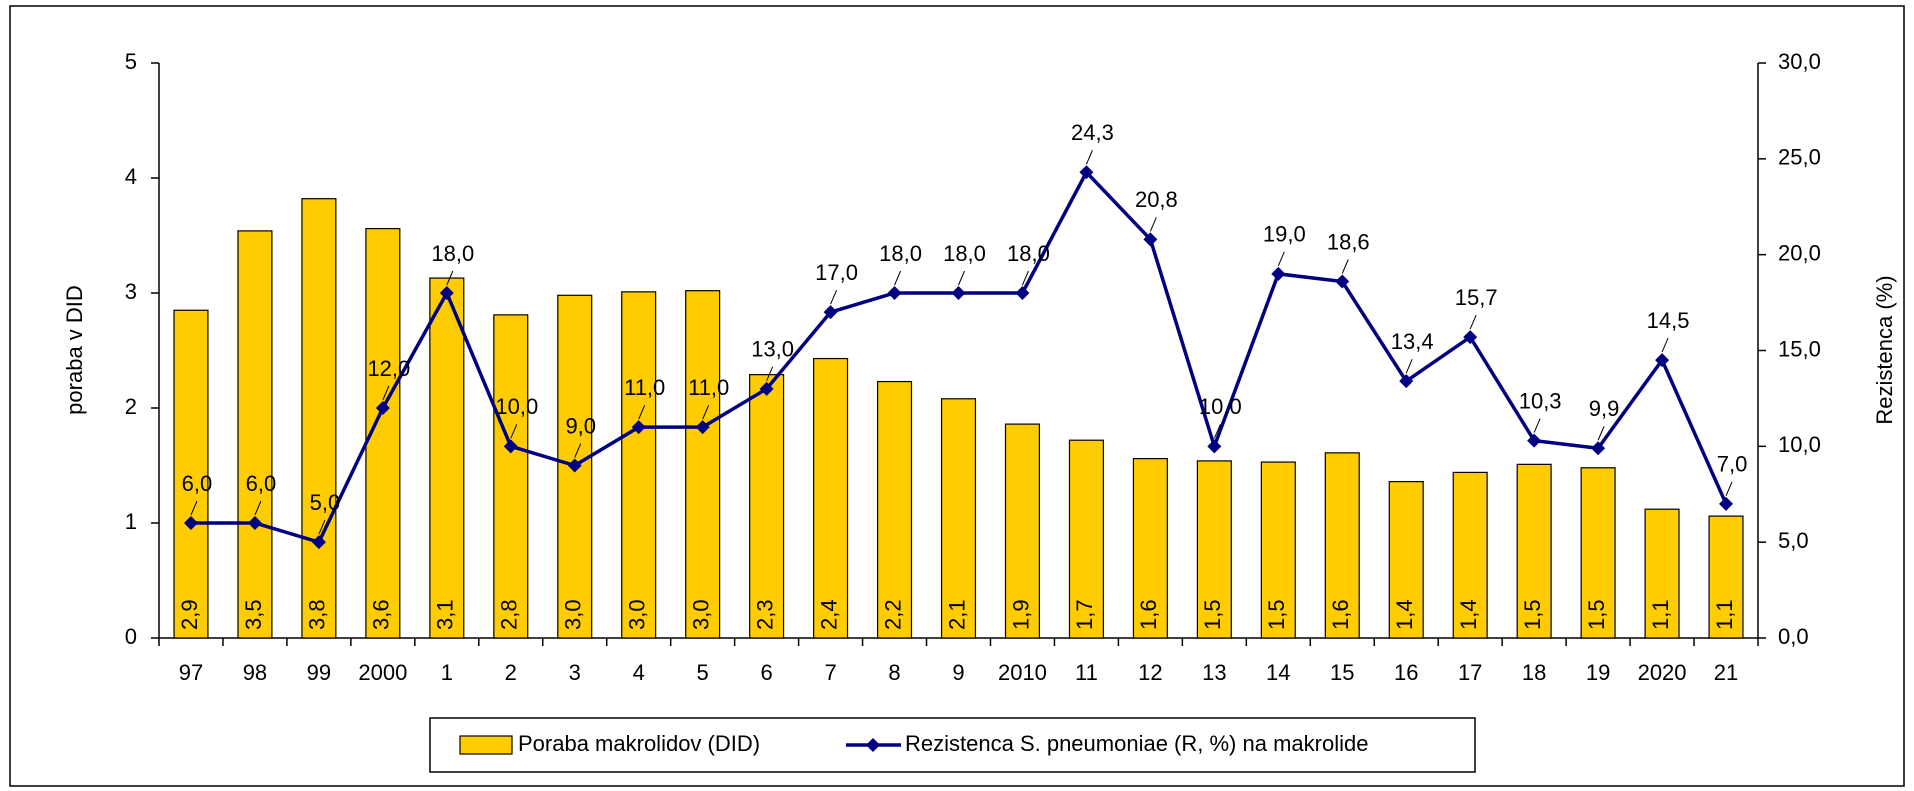 Image resolution: width=1914 pixels, height=791 pixels. Describe the element at coordinates (131, 61) in the screenshot. I see `y-tick-label: 5` at that location.